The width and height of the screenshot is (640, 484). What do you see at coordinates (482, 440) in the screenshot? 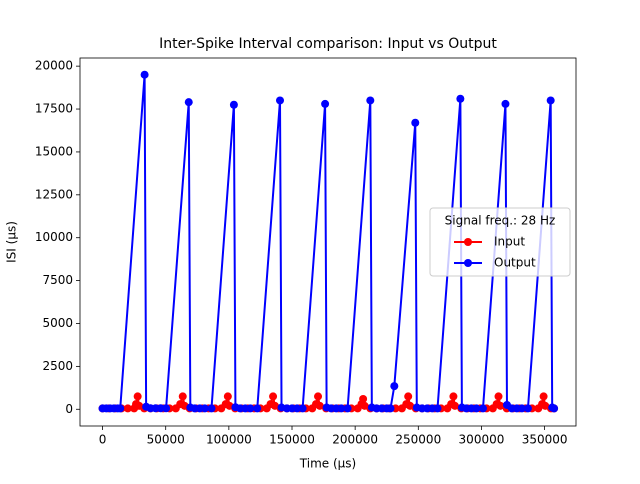
I see `x-tick-label: 300000` at bounding box center [482, 440].